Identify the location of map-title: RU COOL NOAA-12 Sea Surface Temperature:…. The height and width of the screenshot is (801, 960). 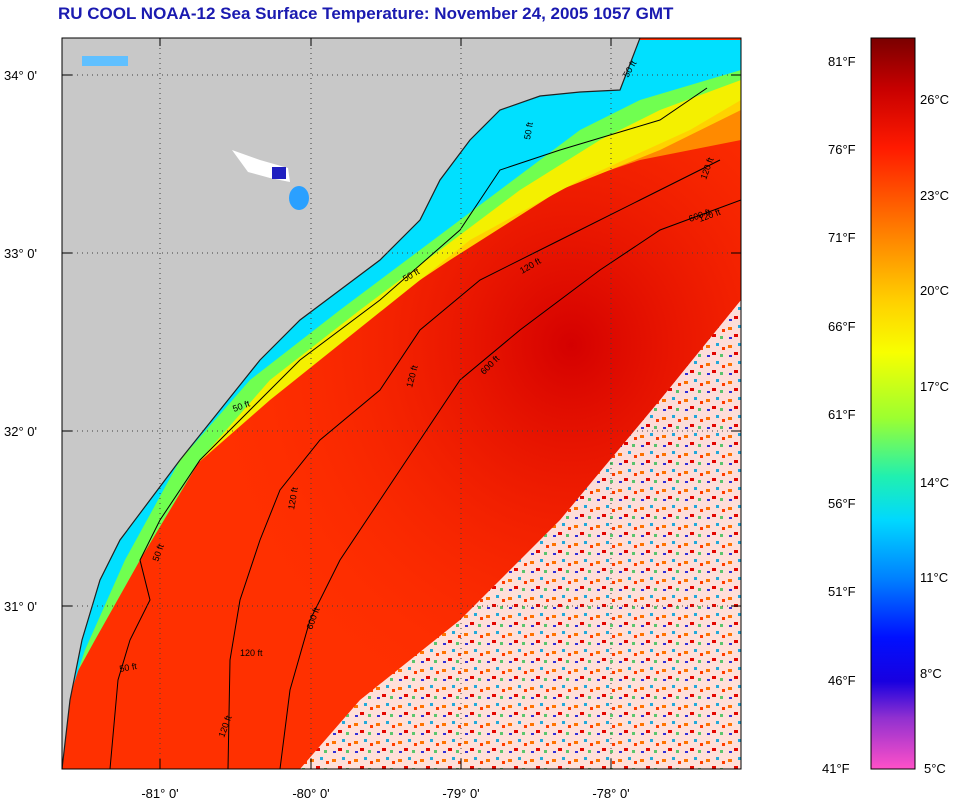
(366, 13).